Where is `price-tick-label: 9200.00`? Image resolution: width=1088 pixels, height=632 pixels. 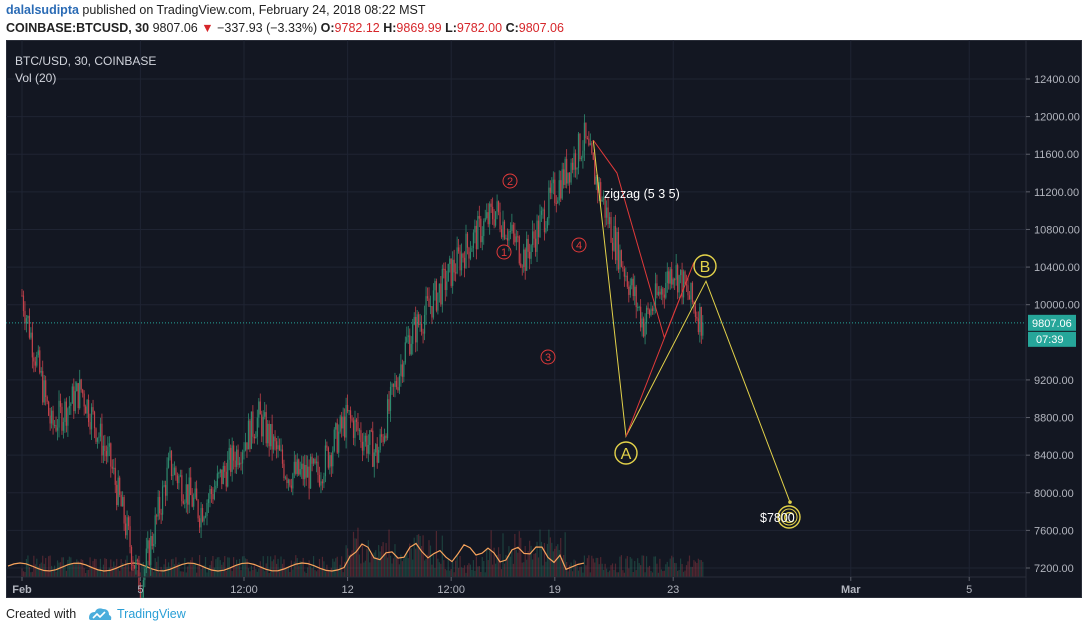
price-tick-label: 9200.00 is located at coordinates (1054, 381).